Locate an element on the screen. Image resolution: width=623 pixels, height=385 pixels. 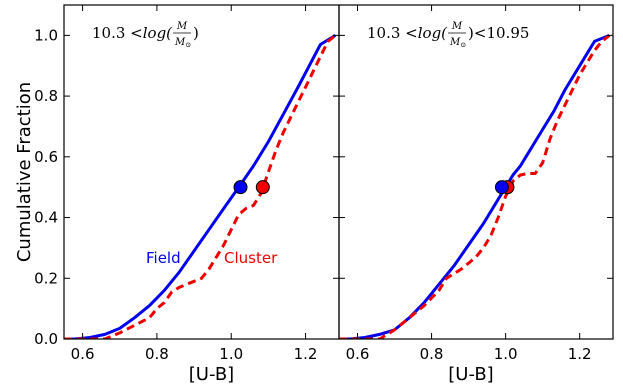
right-fraction-denominator: M⊙ is located at coordinates (457, 43).